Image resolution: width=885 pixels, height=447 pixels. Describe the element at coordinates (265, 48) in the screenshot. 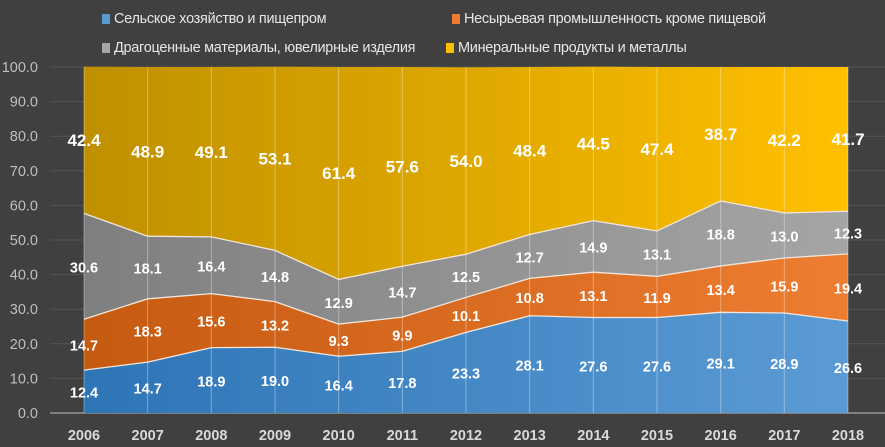

I see `legend-label: Драгоценные материалы, ювелирные изделия` at that location.